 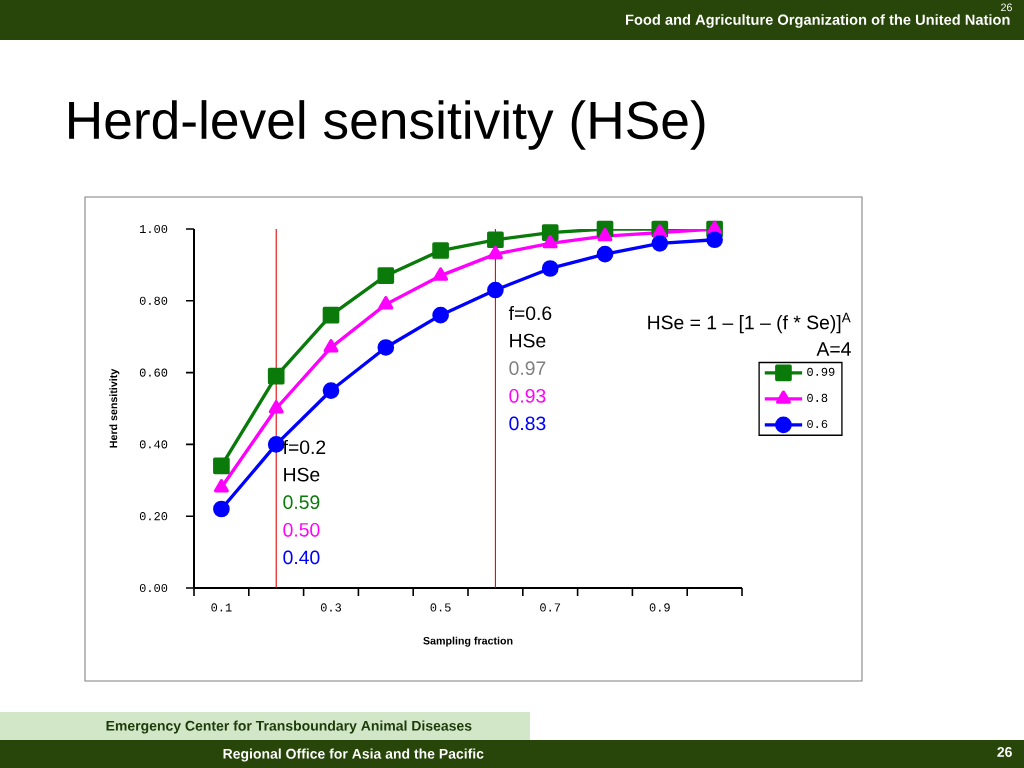 I want to click on legend-label: 0.99, so click(x=821, y=371).